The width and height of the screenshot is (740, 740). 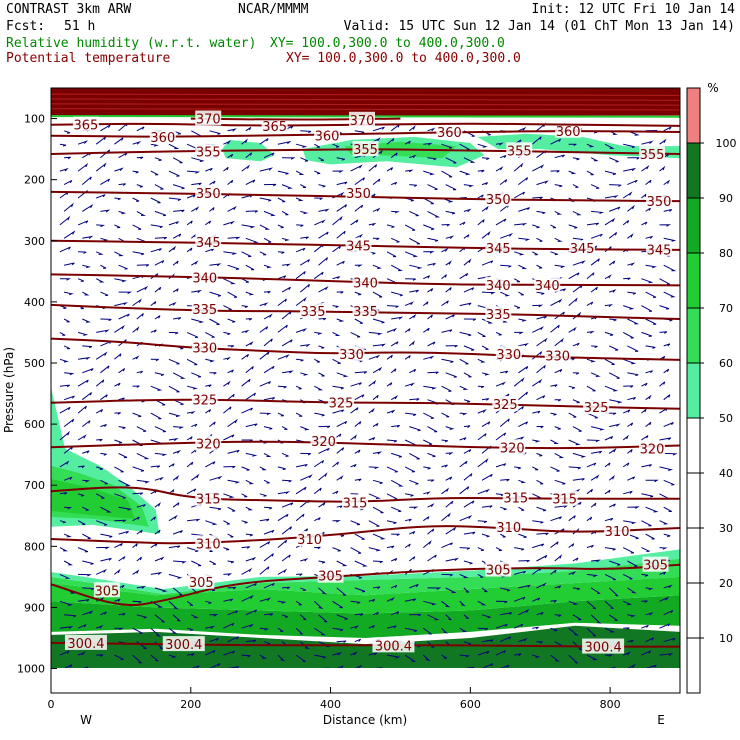 What do you see at coordinates (470, 704) in the screenshot?
I see `x-tick-label-600: 600` at bounding box center [470, 704].